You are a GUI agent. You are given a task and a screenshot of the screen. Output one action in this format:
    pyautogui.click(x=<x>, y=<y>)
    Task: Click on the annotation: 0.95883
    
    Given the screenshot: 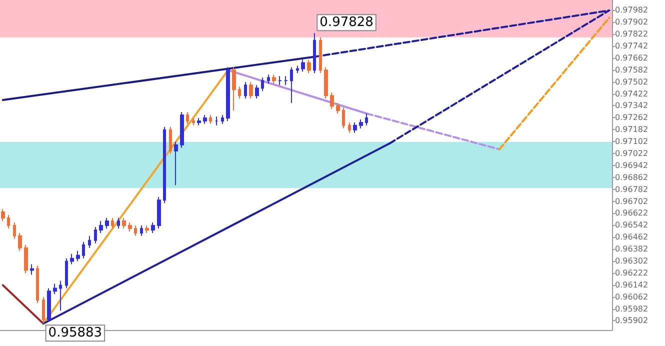 What is the action you would take?
    pyautogui.click(x=75, y=333)
    